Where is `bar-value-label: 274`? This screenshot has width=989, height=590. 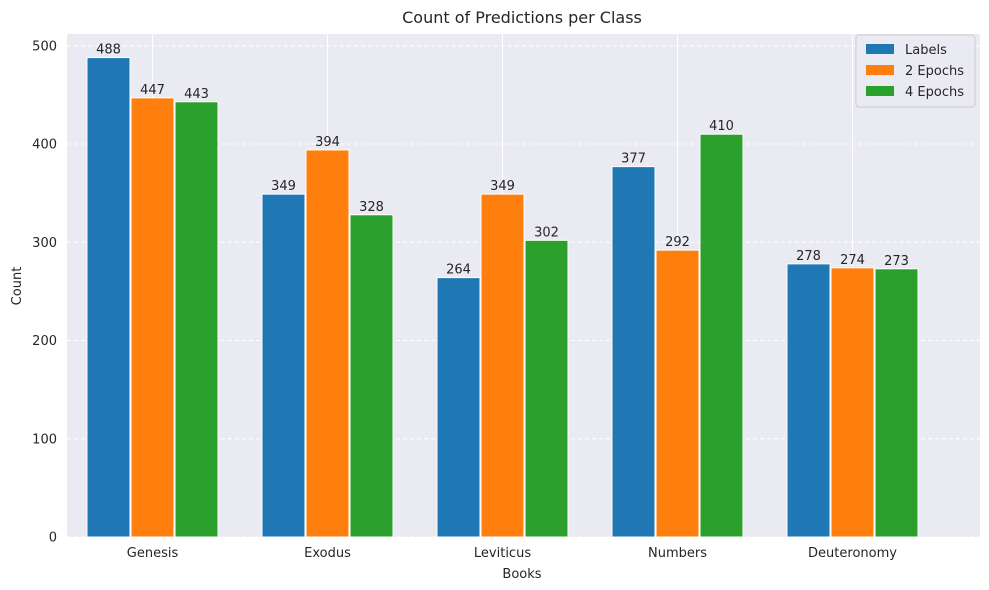
bar-value-label: 274 is located at coordinates (852, 260).